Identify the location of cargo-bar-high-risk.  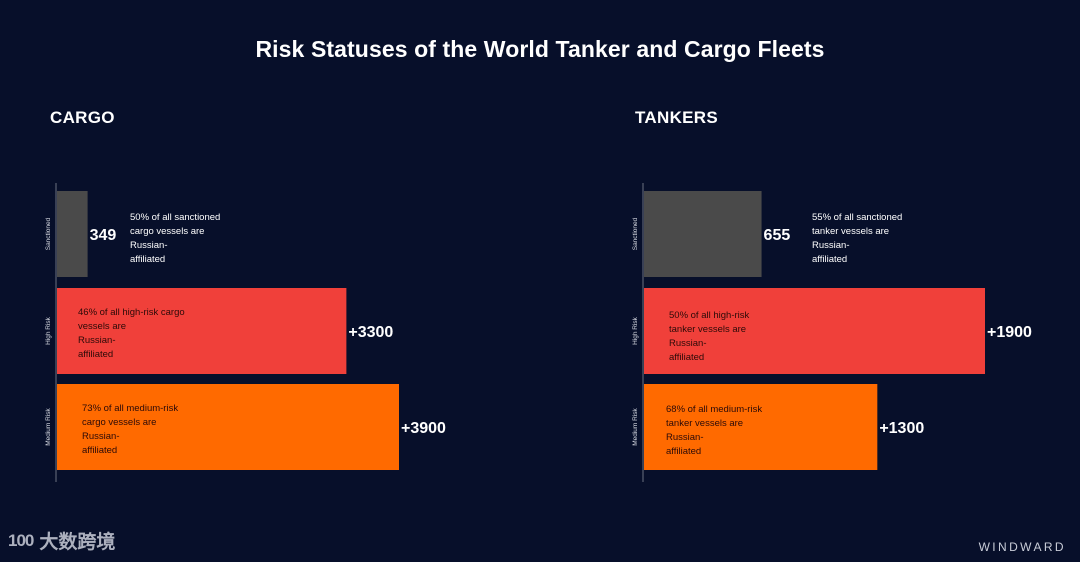
(202, 331).